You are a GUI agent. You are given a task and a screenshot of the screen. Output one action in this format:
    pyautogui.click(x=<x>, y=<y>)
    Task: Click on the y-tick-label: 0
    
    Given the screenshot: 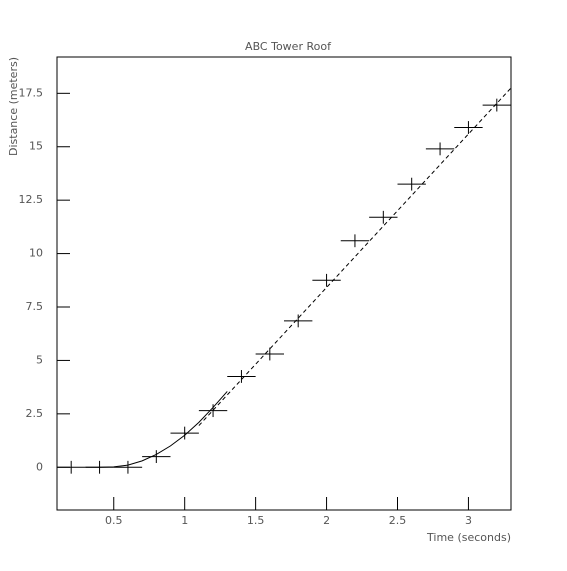 What is the action you would take?
    pyautogui.click(x=39, y=466)
    